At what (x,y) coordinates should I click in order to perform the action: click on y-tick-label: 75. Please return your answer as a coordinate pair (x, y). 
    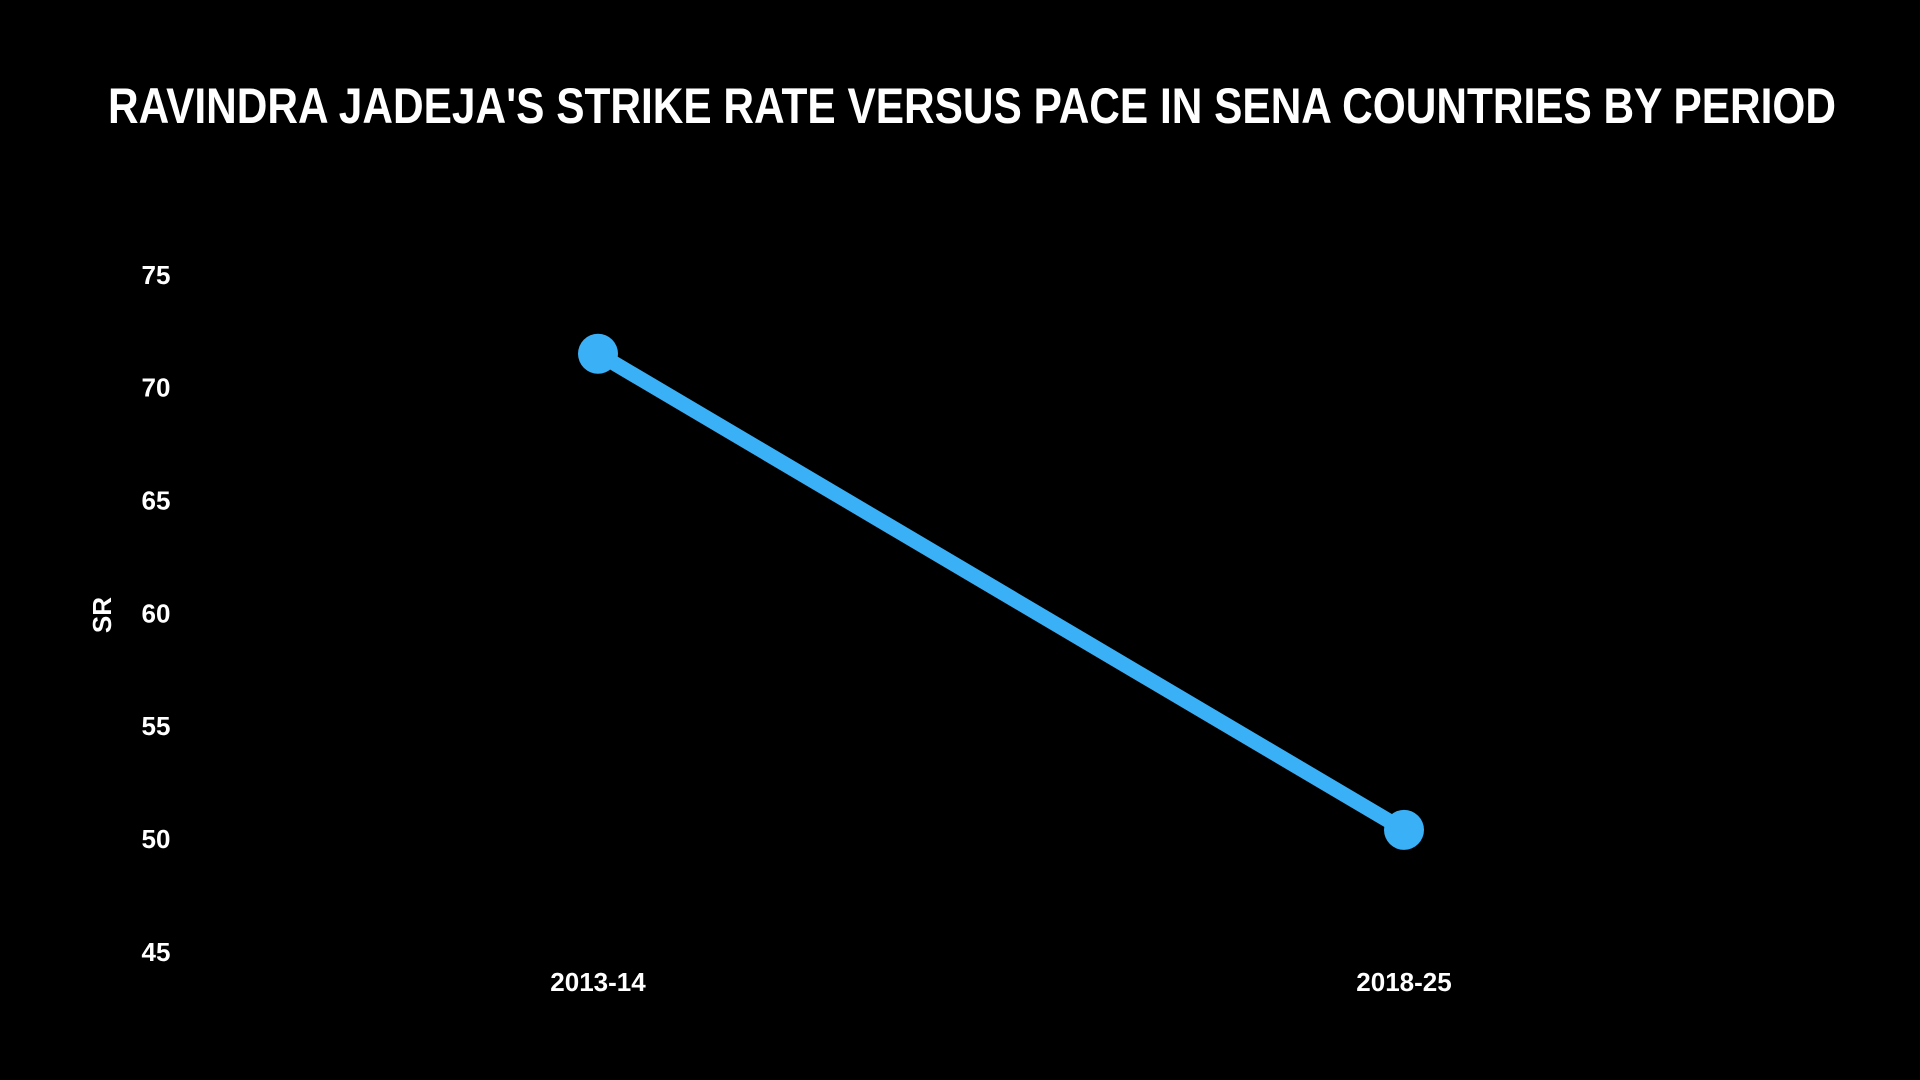
    Looking at the image, I should click on (156, 275).